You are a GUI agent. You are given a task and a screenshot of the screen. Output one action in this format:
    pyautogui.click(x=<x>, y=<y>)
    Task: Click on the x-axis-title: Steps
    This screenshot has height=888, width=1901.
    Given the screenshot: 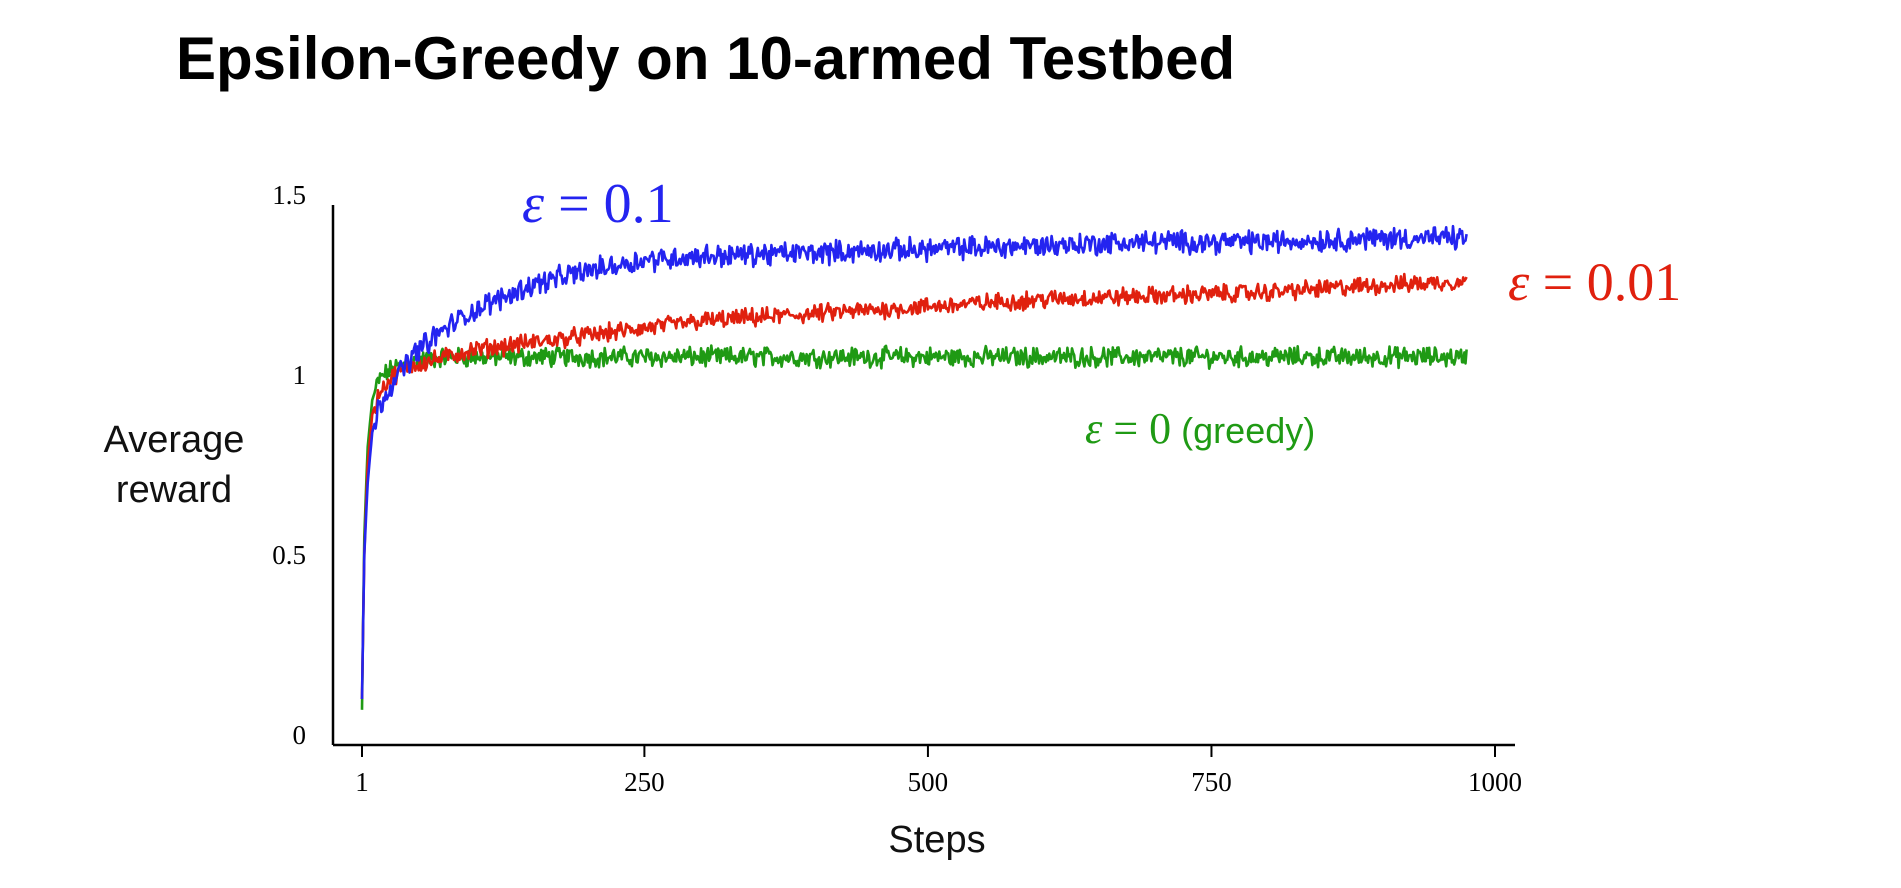 What is the action you would take?
    pyautogui.click(x=936, y=840)
    